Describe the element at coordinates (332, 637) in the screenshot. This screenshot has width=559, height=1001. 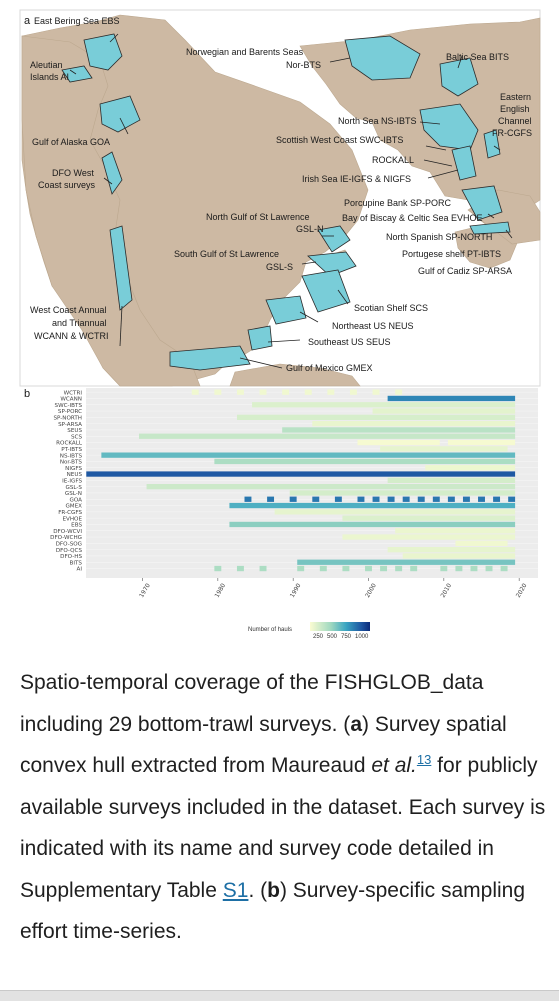
I see `legend-tick: 500` at that location.